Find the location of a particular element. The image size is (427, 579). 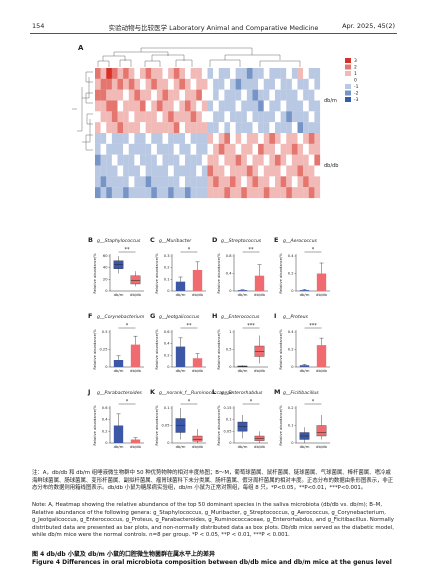

y-tick-label: 0 is located at coordinates (230, 367).